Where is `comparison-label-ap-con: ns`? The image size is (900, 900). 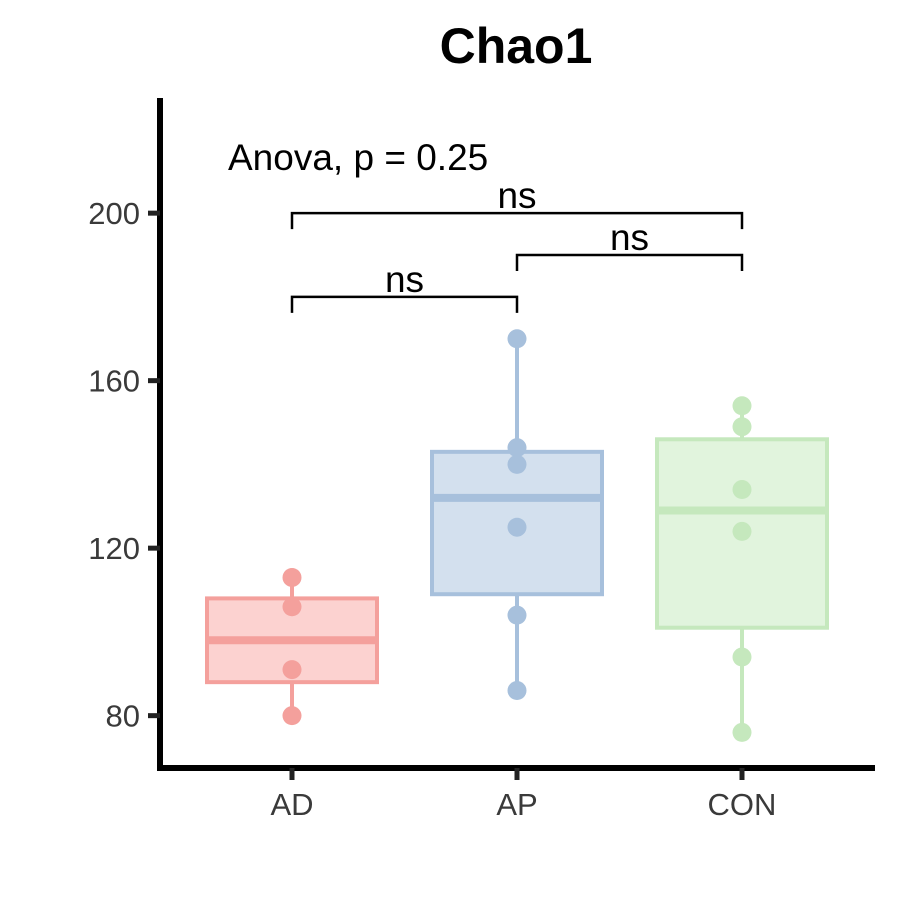
comparison-label-ap-con: ns is located at coordinates (629, 237).